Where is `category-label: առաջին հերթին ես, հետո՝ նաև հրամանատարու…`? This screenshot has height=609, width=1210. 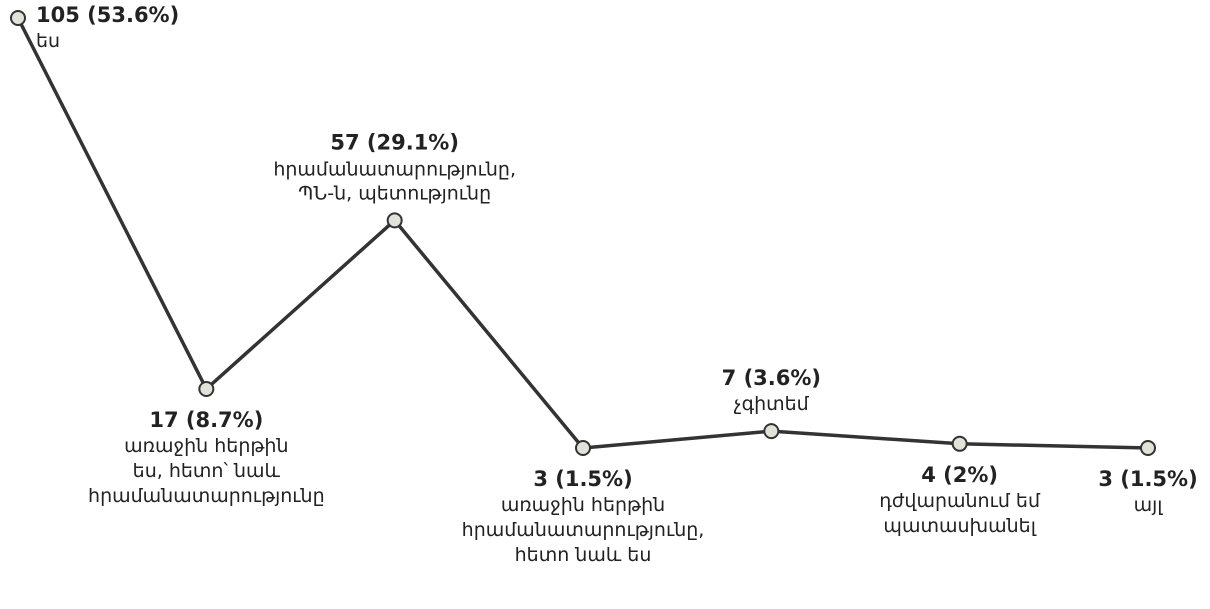
category-label: առաջին հերթին ես, հետո՝ նաև հրամանատարու… is located at coordinates (206, 471).